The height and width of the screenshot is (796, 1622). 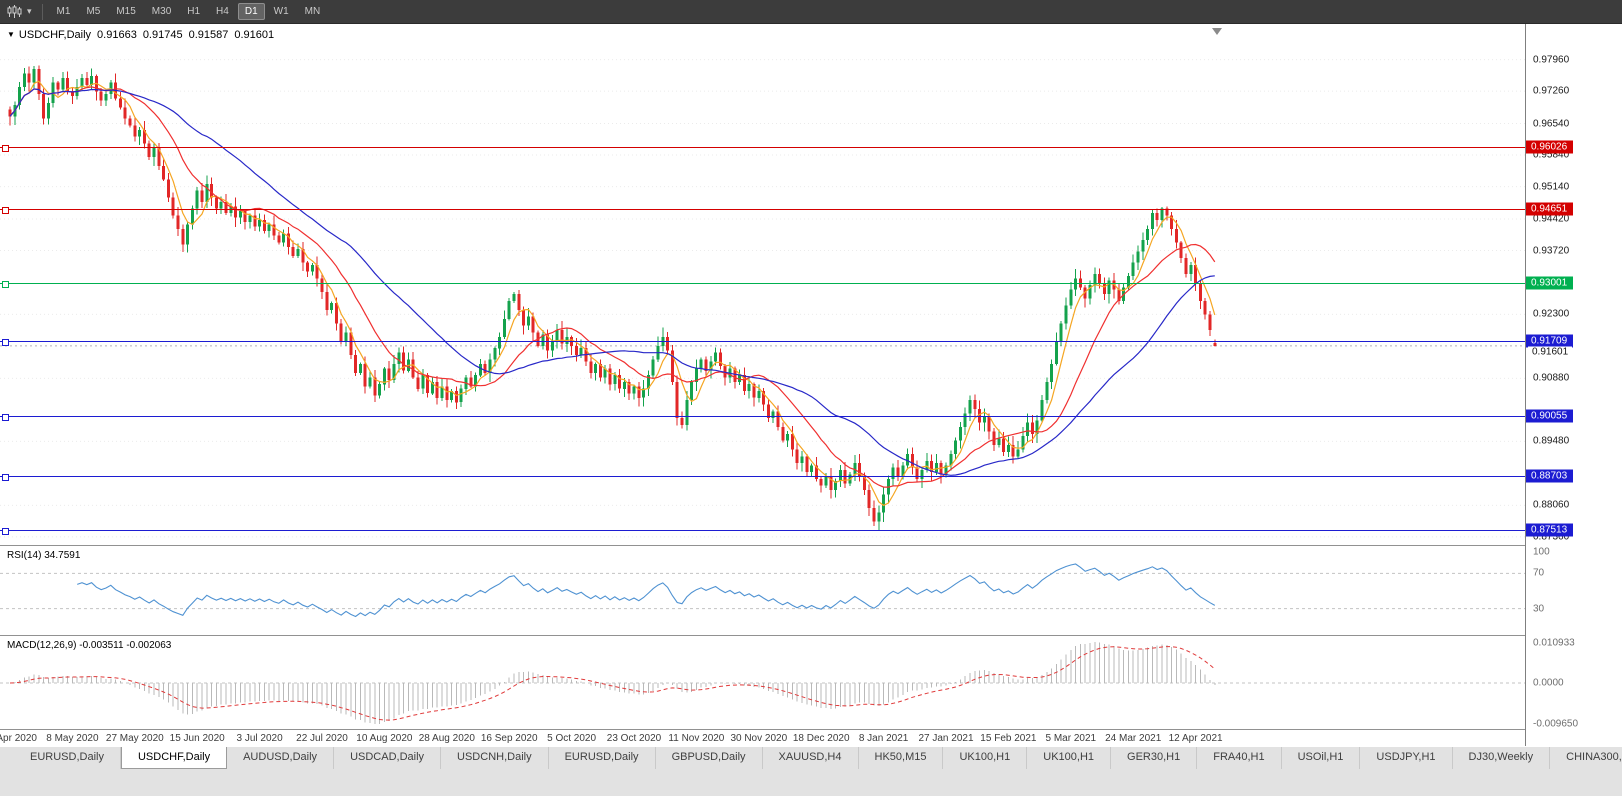 I want to click on chart-shift-marker-icon, so click(x=1217, y=31).